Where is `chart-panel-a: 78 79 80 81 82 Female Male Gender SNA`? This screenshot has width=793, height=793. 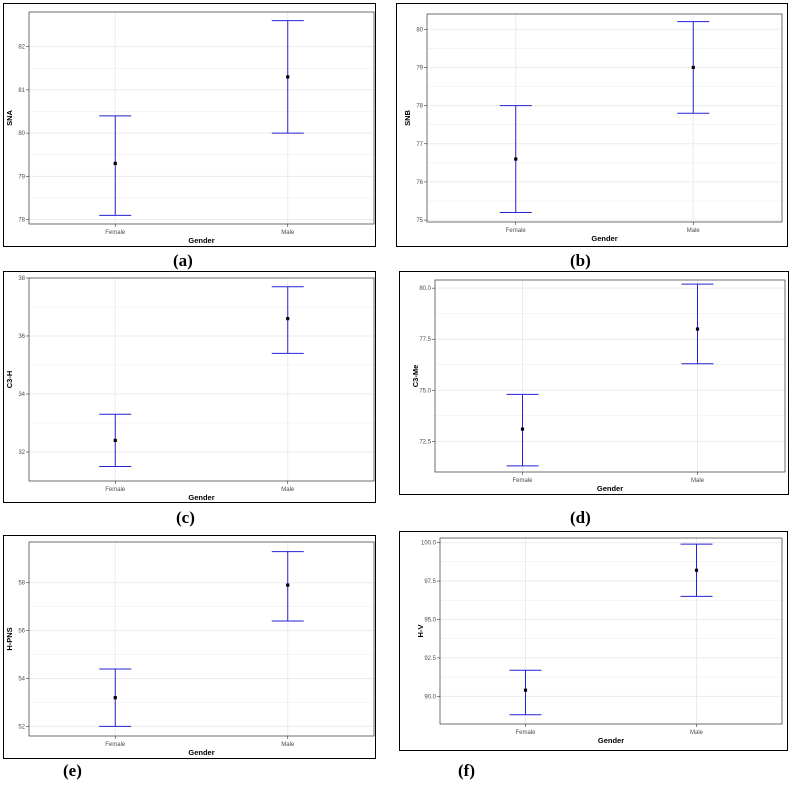
chart-panel-a: 78 79 80 81 82 Female Male Gender SNA is located at coordinates (189, 125).